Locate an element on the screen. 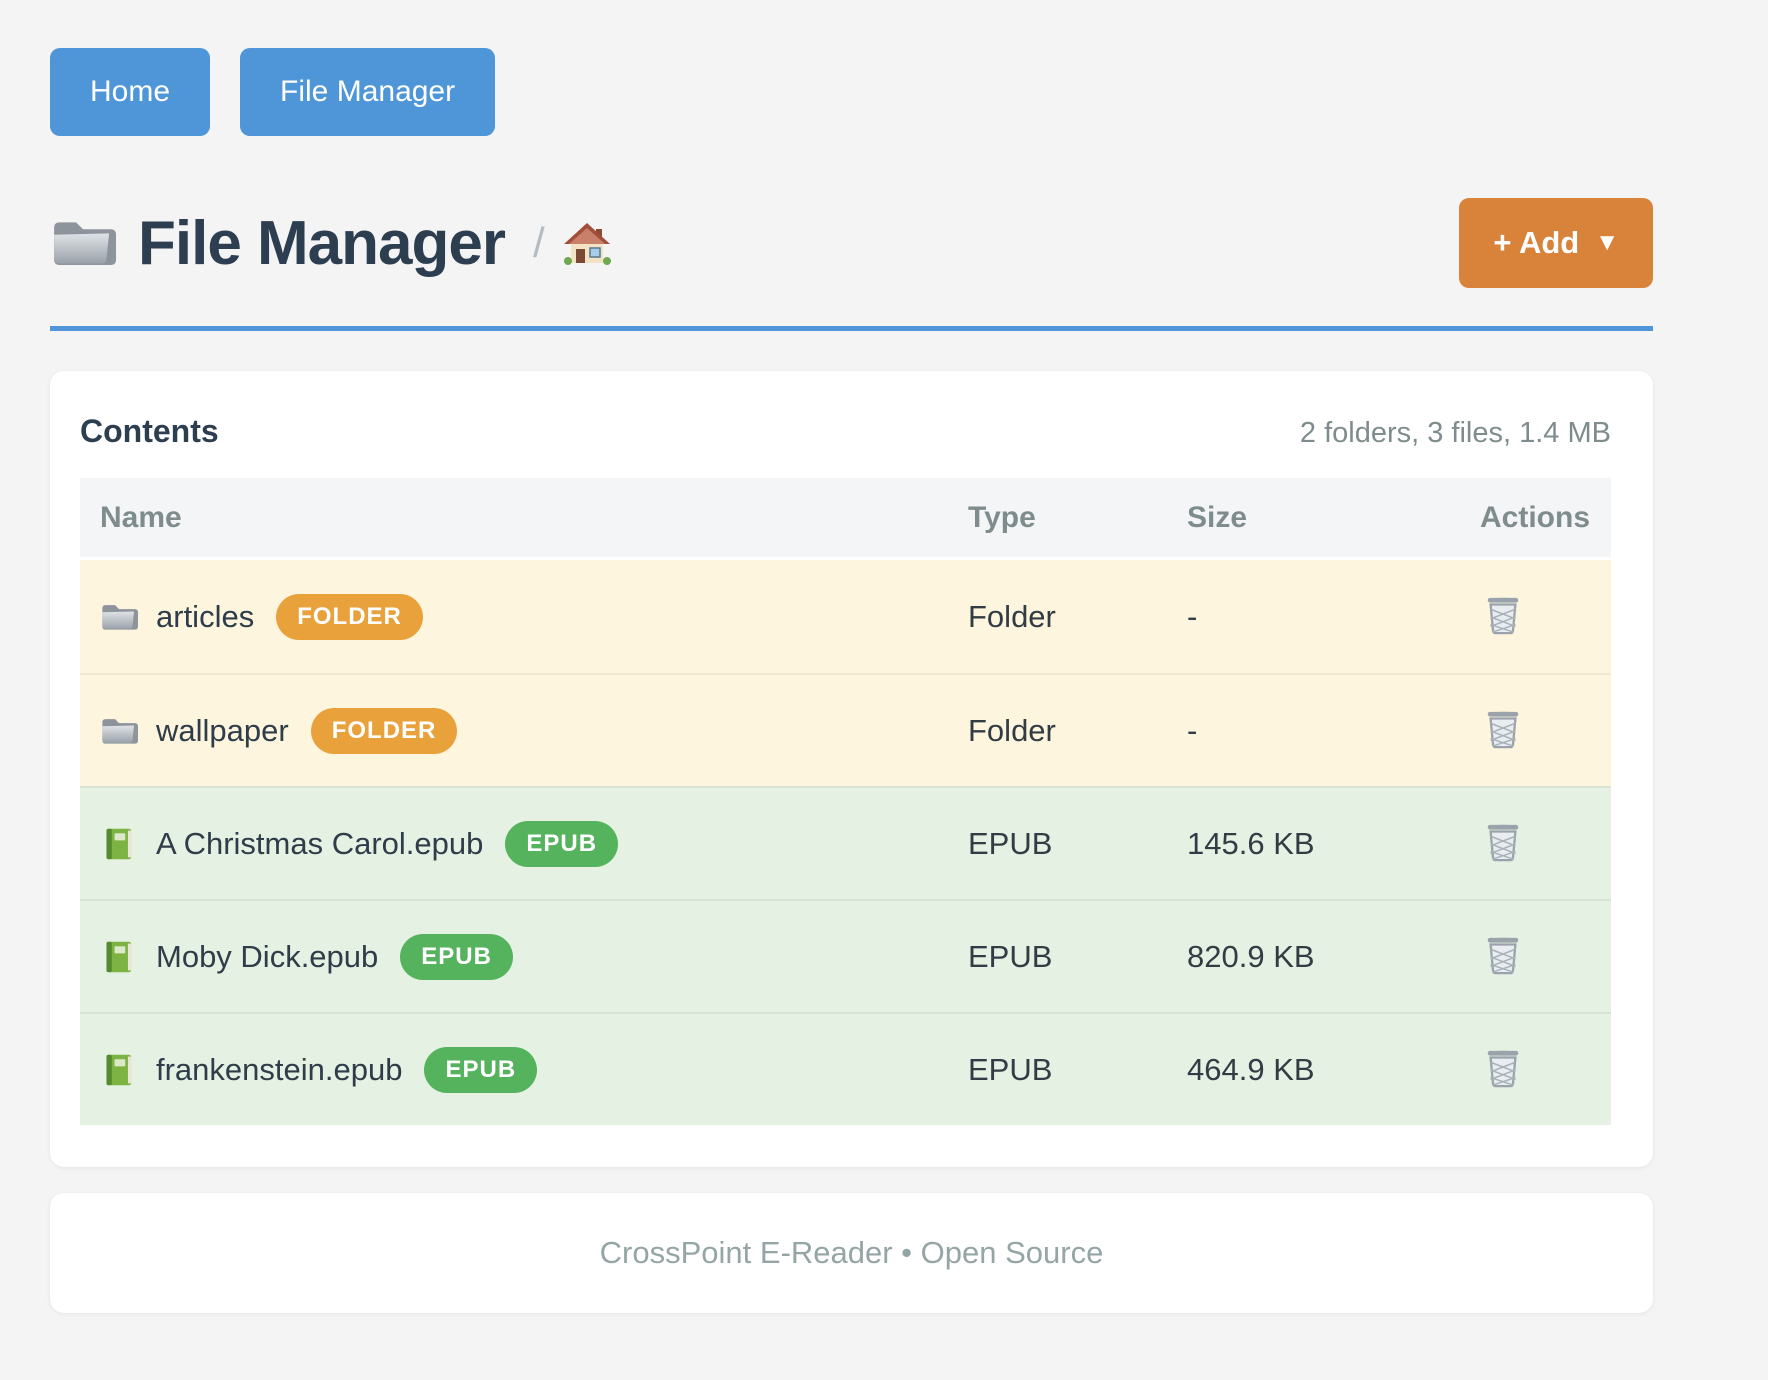 The width and height of the screenshot is (1768, 1380). top-navigation: Home File Manager is located at coordinates (851, 68).